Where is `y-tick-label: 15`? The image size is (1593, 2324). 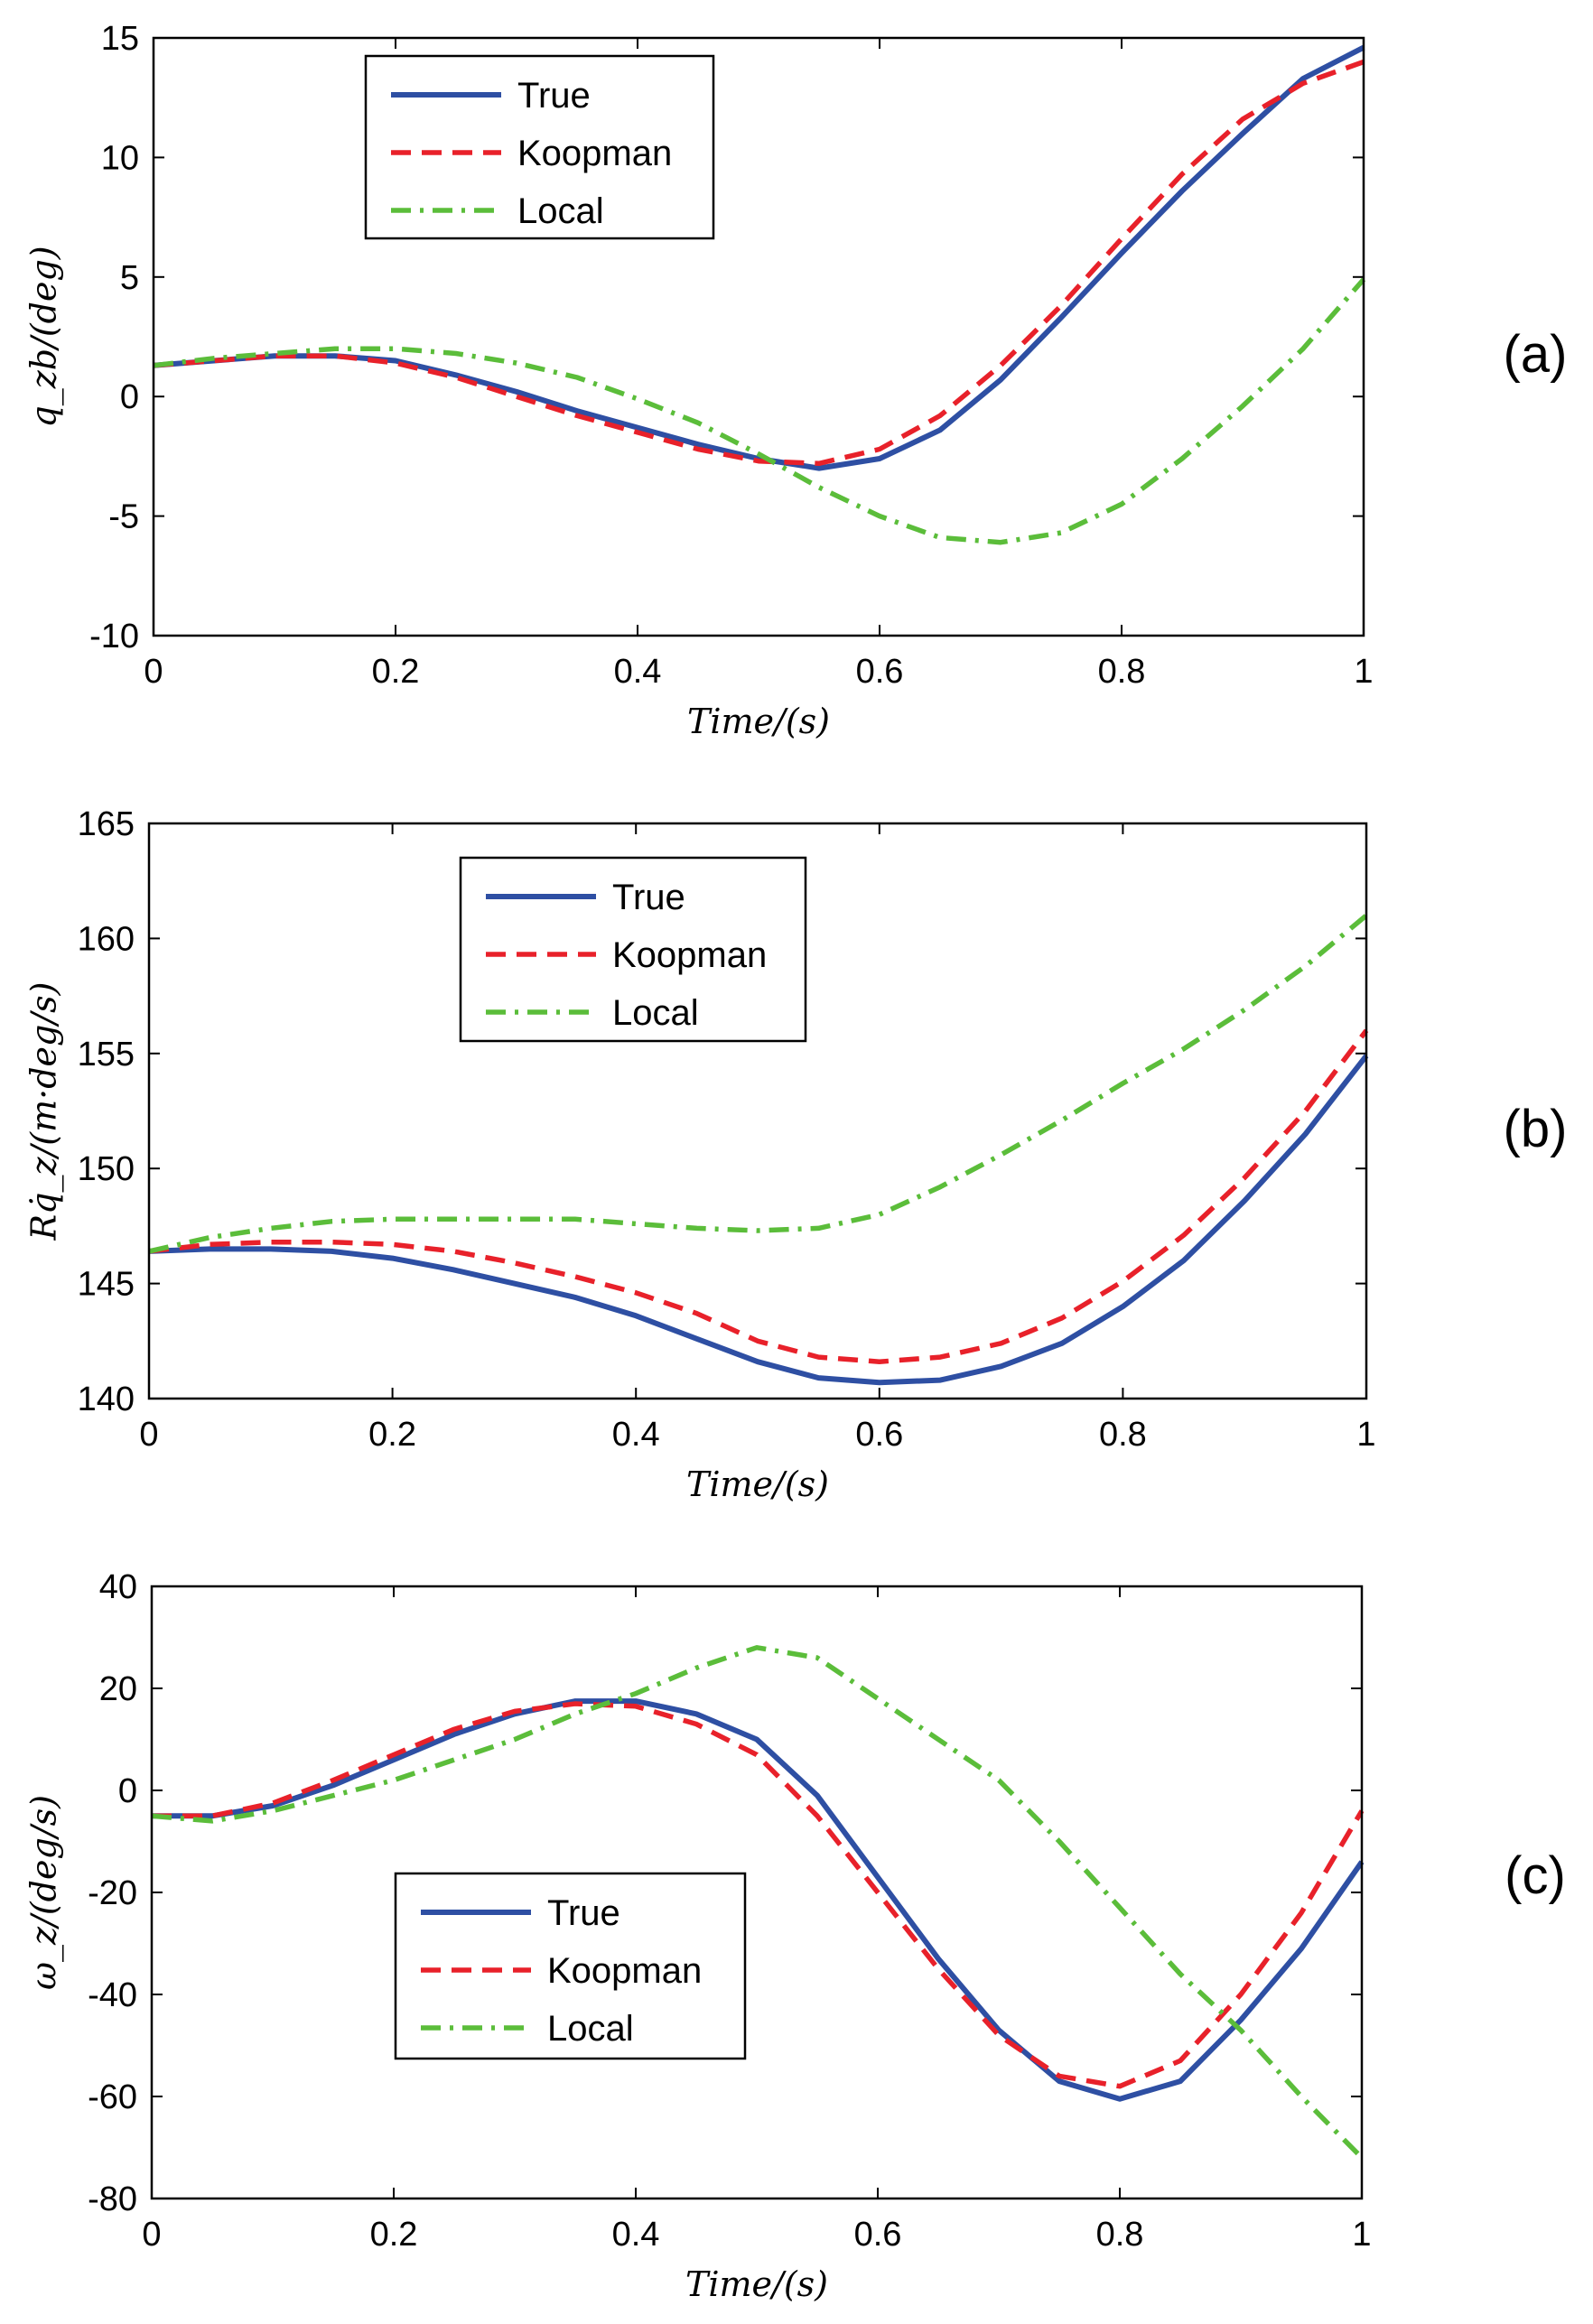 y-tick-label: 15 is located at coordinates (120, 39).